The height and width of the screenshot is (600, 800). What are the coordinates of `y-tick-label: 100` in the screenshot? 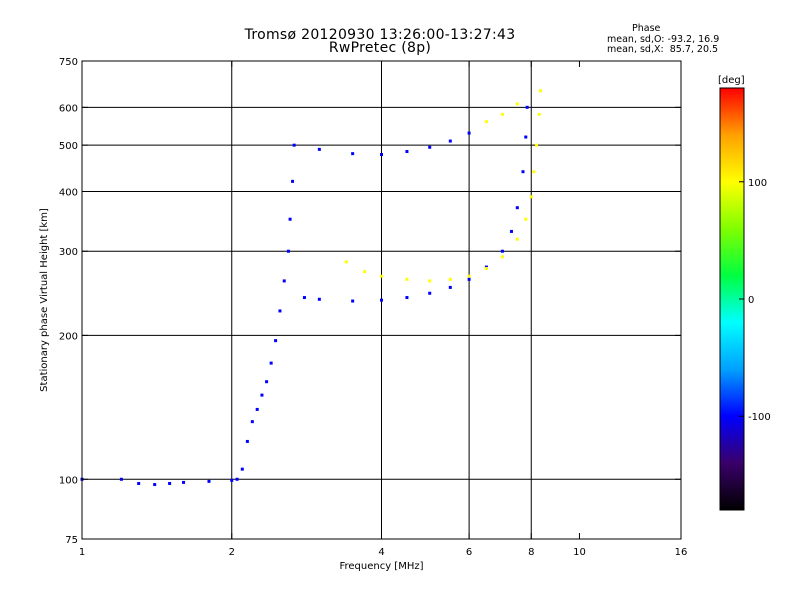 It's located at (68, 480).